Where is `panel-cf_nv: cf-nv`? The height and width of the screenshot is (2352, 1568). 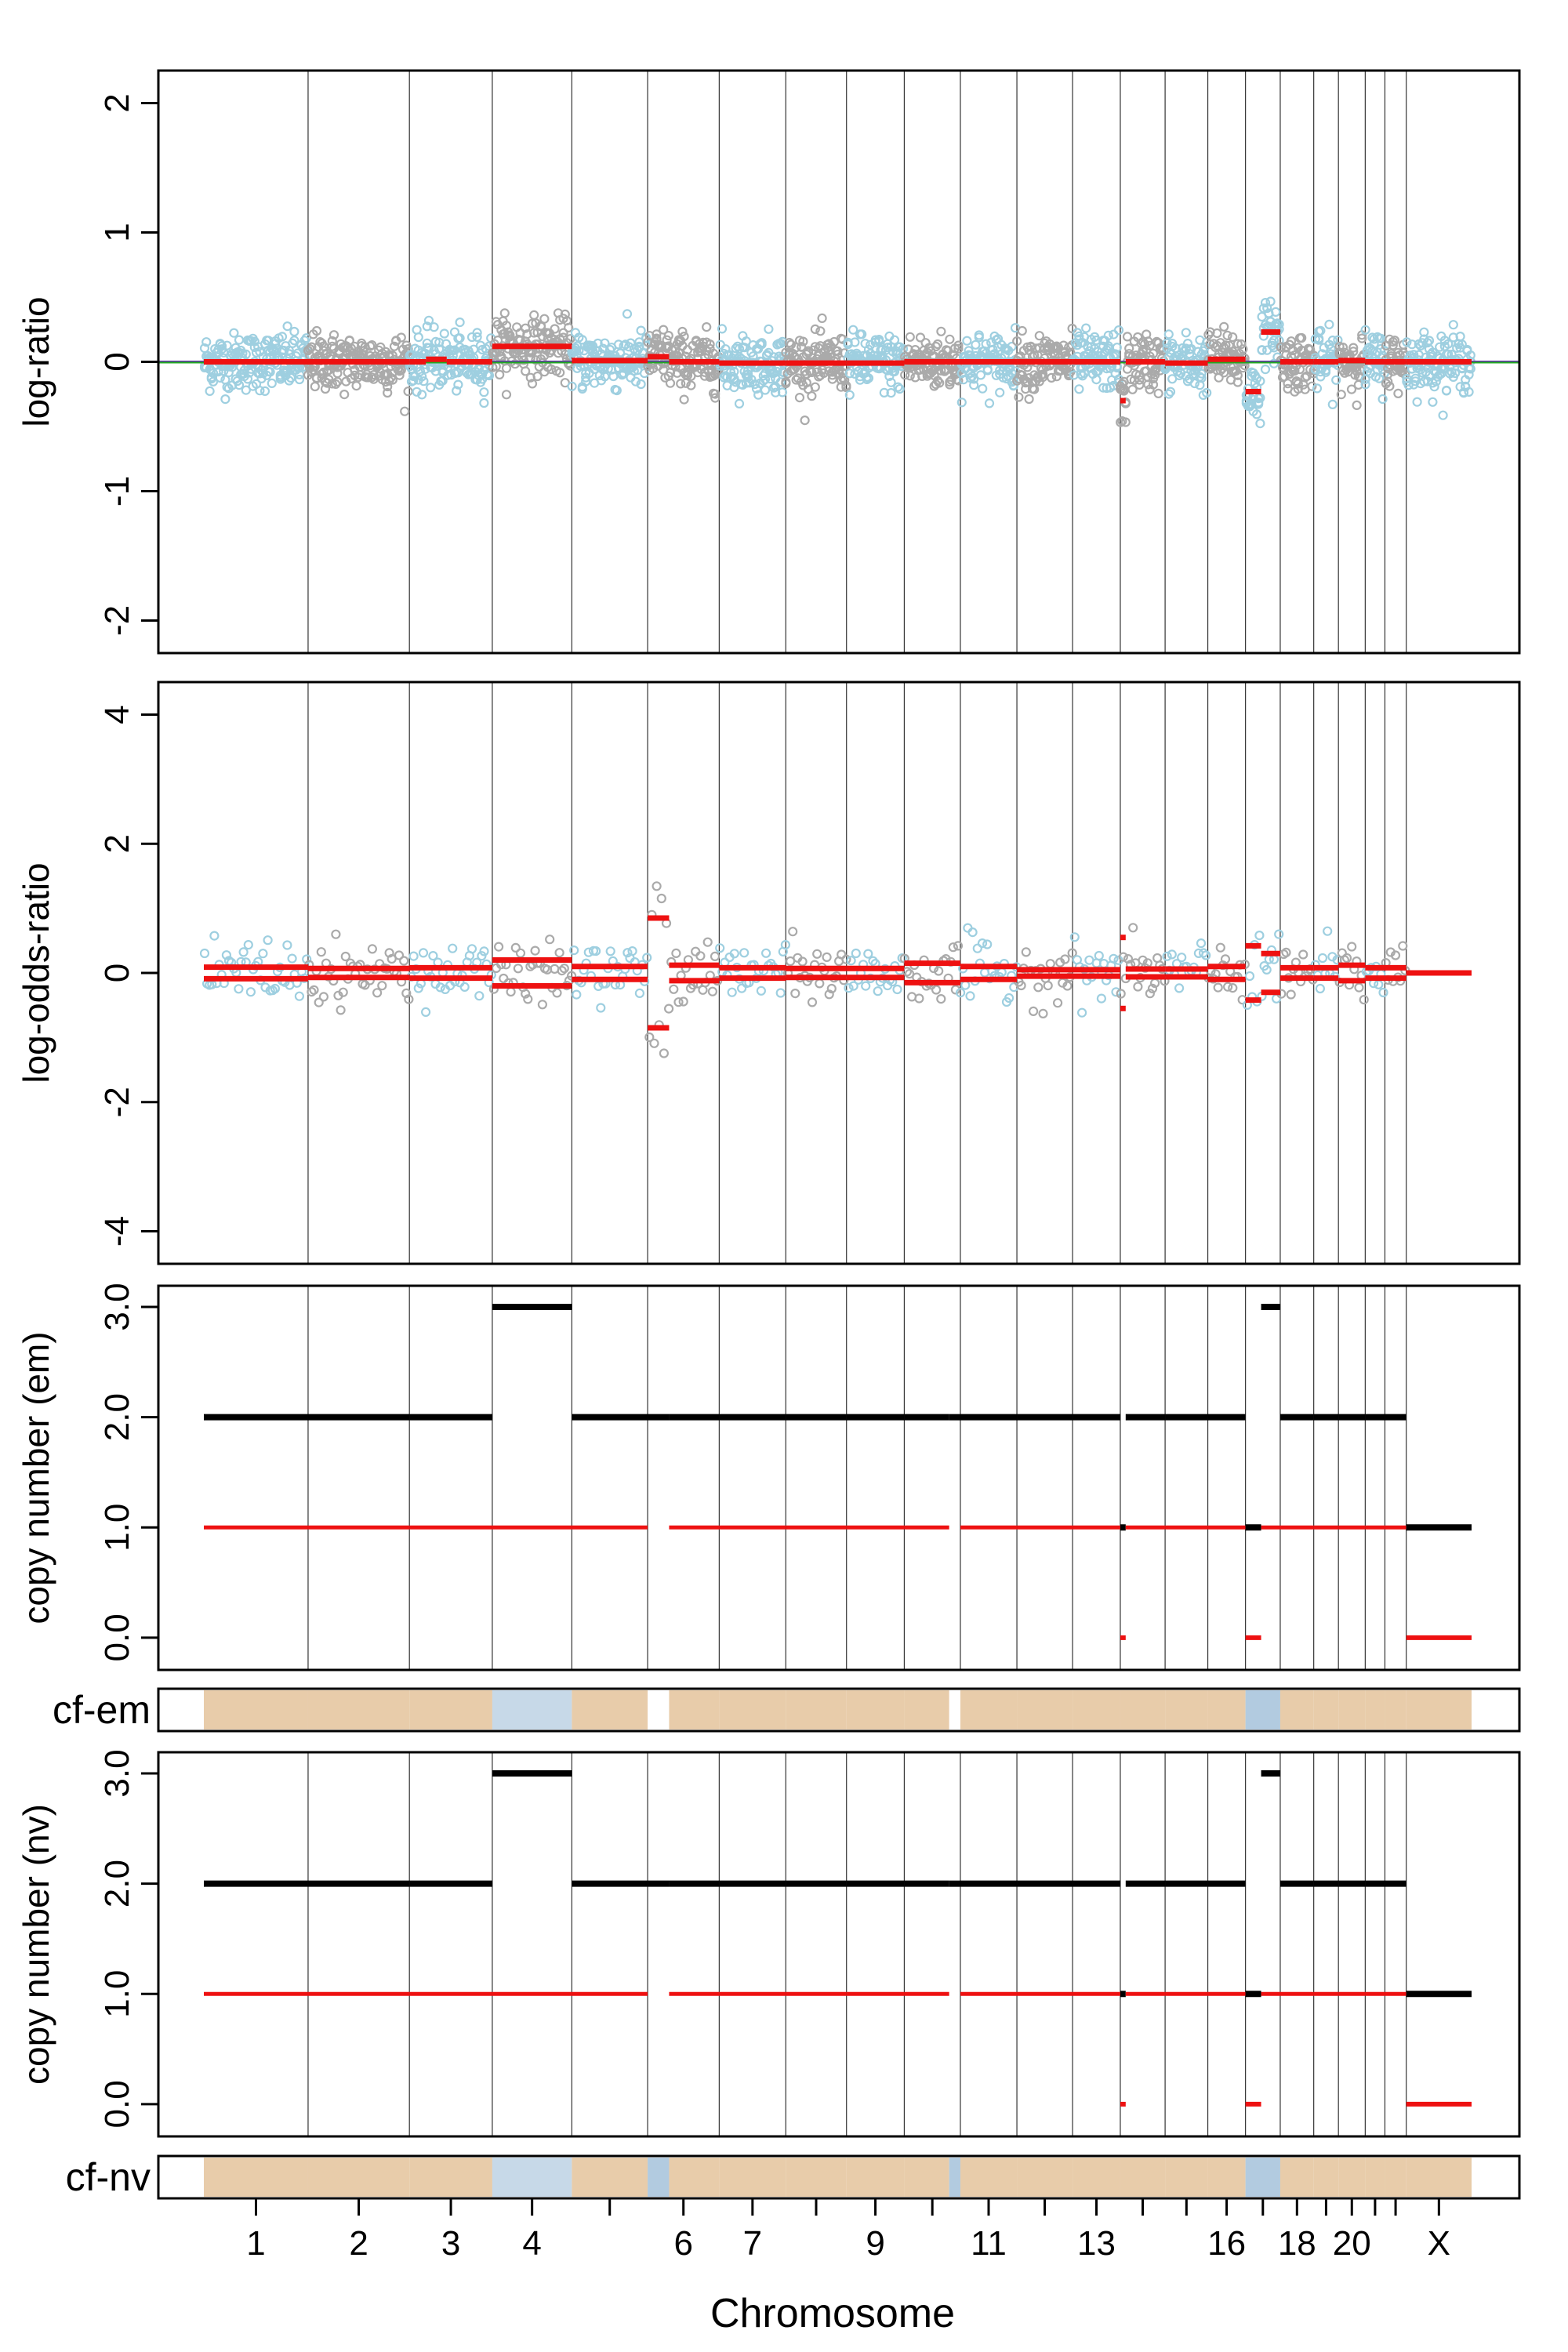
panel-cf_nv: cf-nv is located at coordinates (793, 2177).